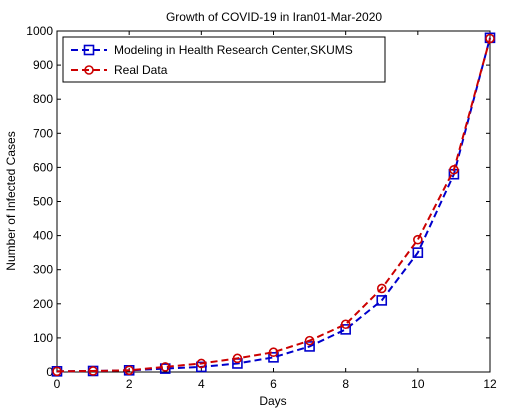 The image size is (518, 413). I want to click on x-tick-label: 0, so click(57, 384).